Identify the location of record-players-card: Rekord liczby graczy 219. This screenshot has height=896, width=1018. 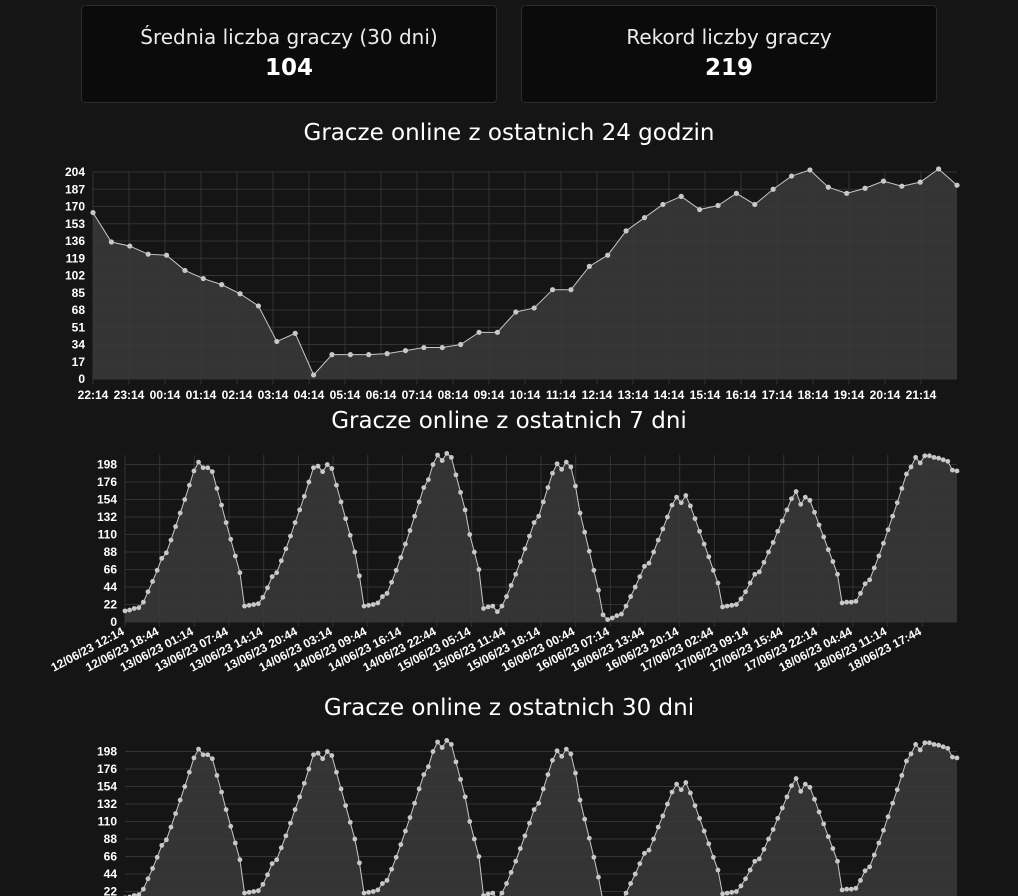
(729, 54).